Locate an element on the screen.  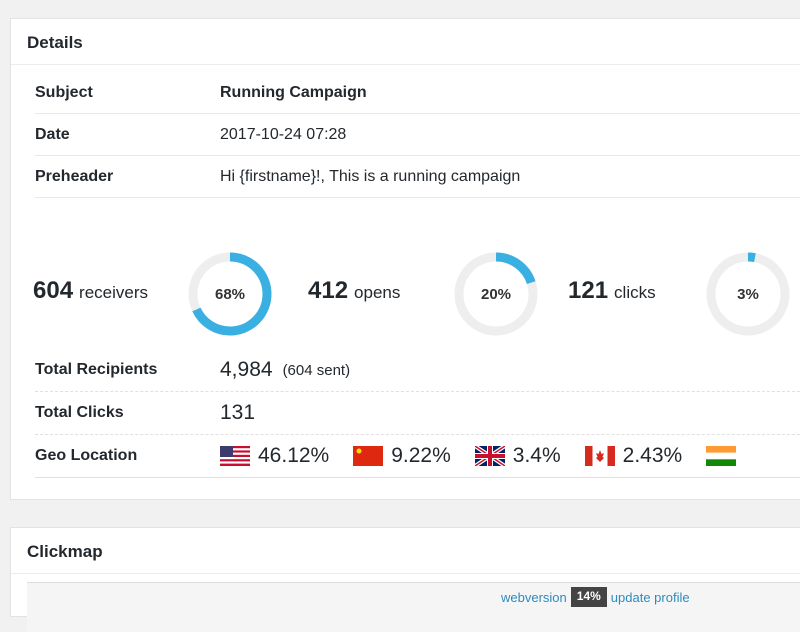
geo-item-cn: 9.22% is located at coordinates (402, 456).